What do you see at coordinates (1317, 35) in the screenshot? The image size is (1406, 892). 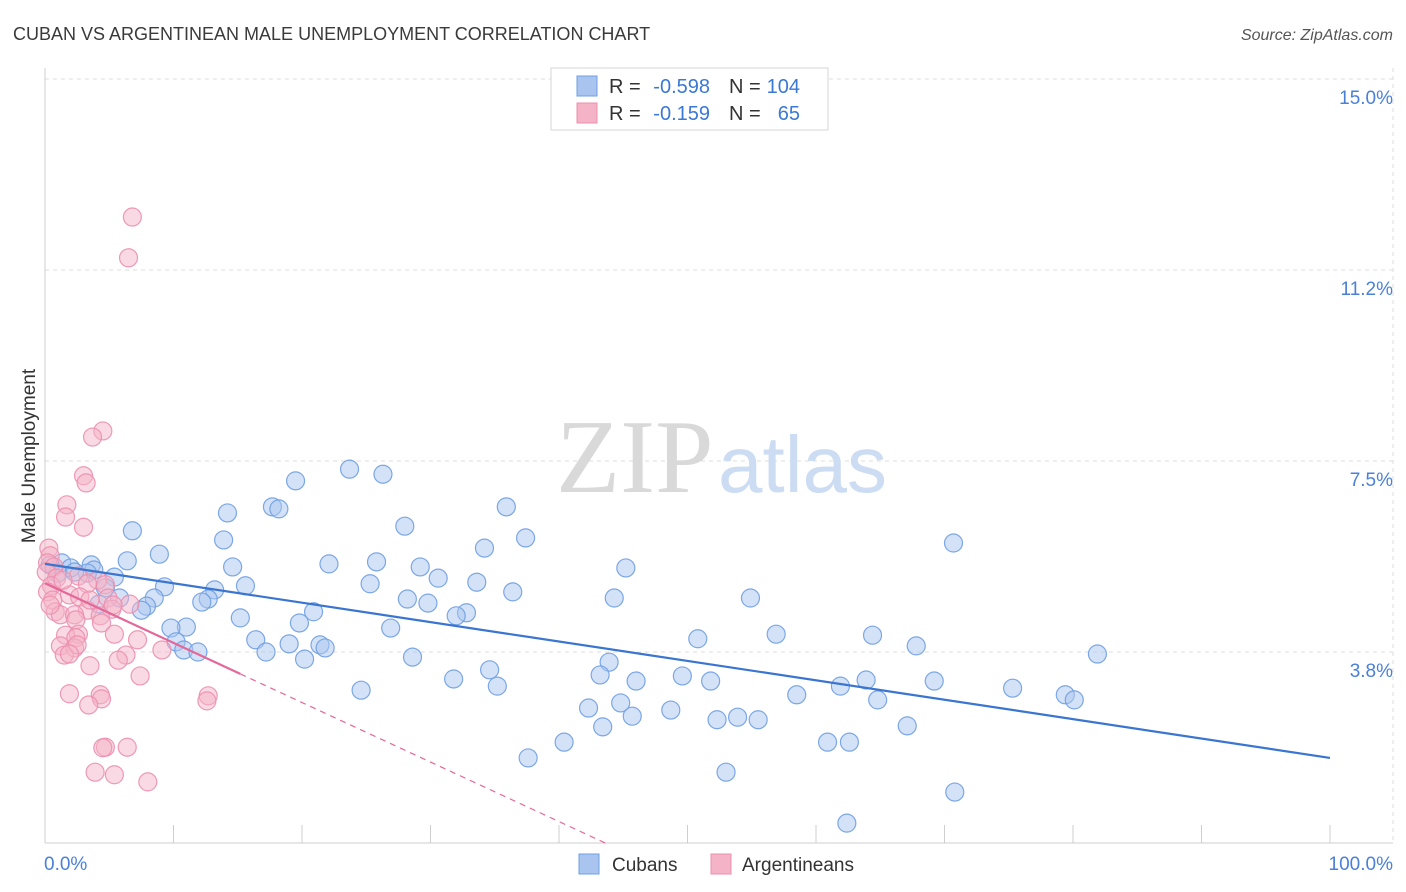 I see `source-credit: Source: ZipAtlas.com` at bounding box center [1317, 35].